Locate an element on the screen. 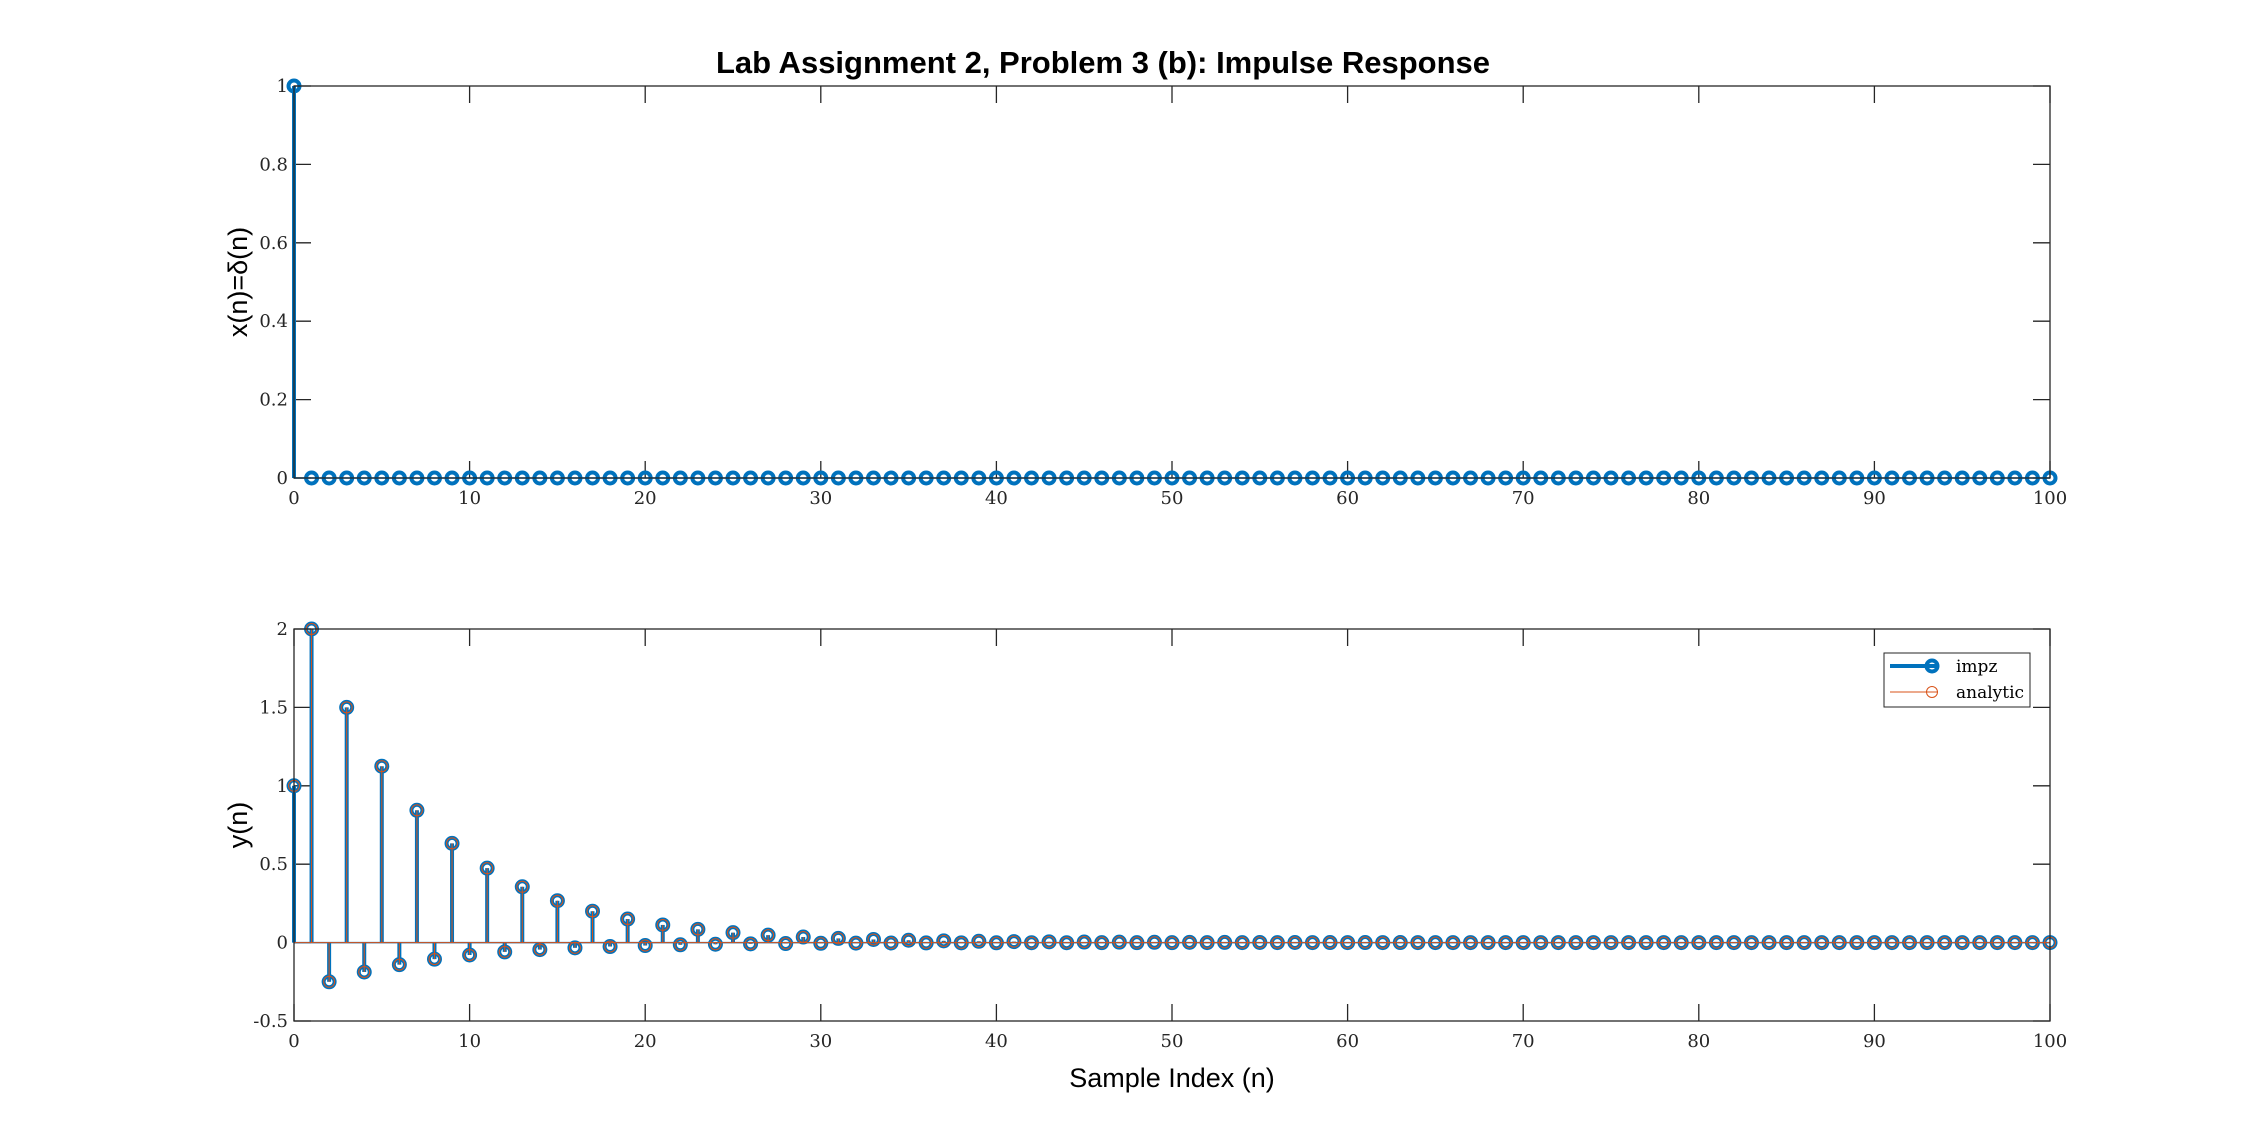 The height and width of the screenshot is (1143, 2258). legend-entry-impz: impz is located at coordinates (1943, 667).